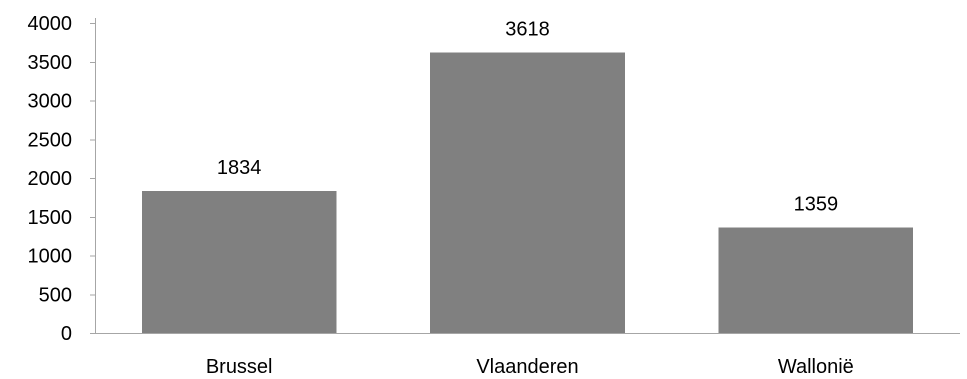 The width and height of the screenshot is (967, 379). Describe the element at coordinates (50, 102) in the screenshot. I see `y-tick-label: 3000` at that location.